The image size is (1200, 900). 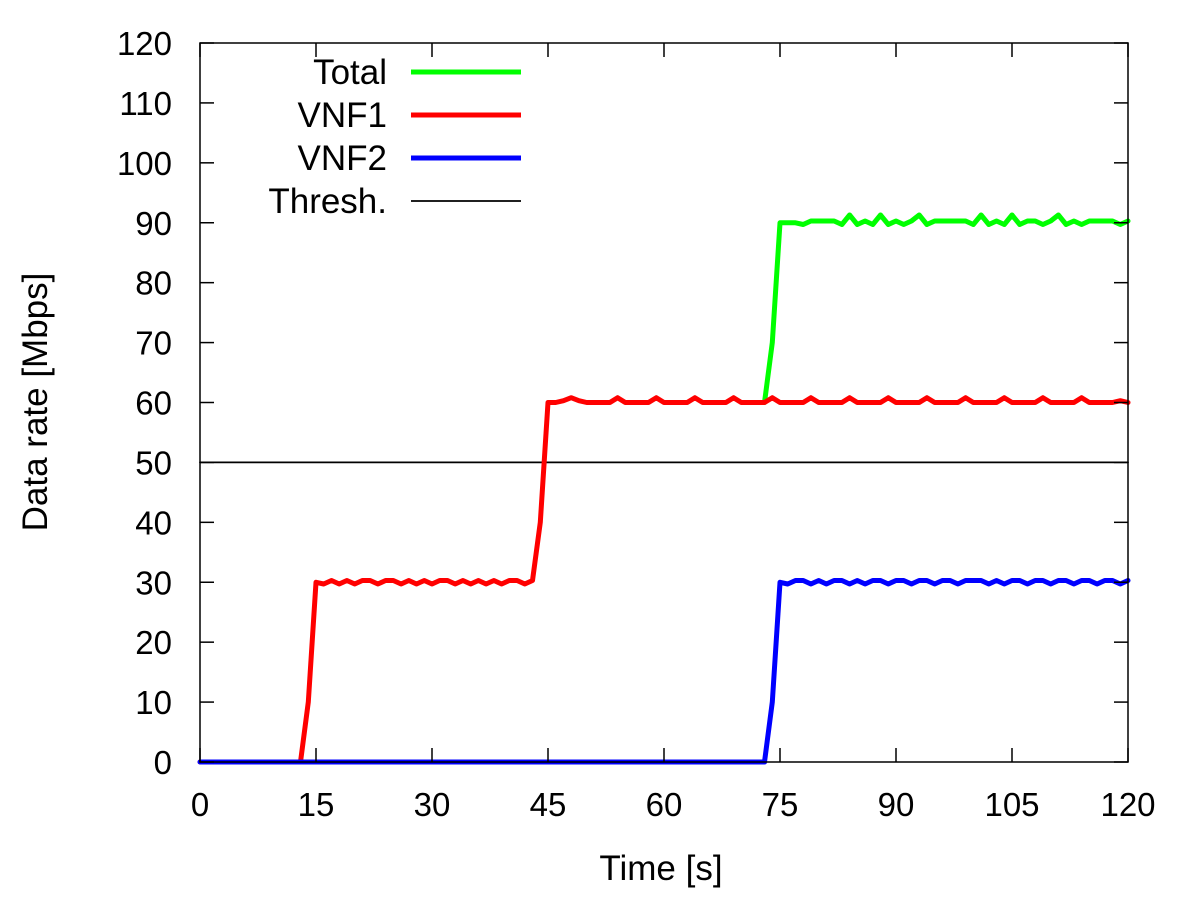 I want to click on x-tick-label-30: 30, so click(x=432, y=804).